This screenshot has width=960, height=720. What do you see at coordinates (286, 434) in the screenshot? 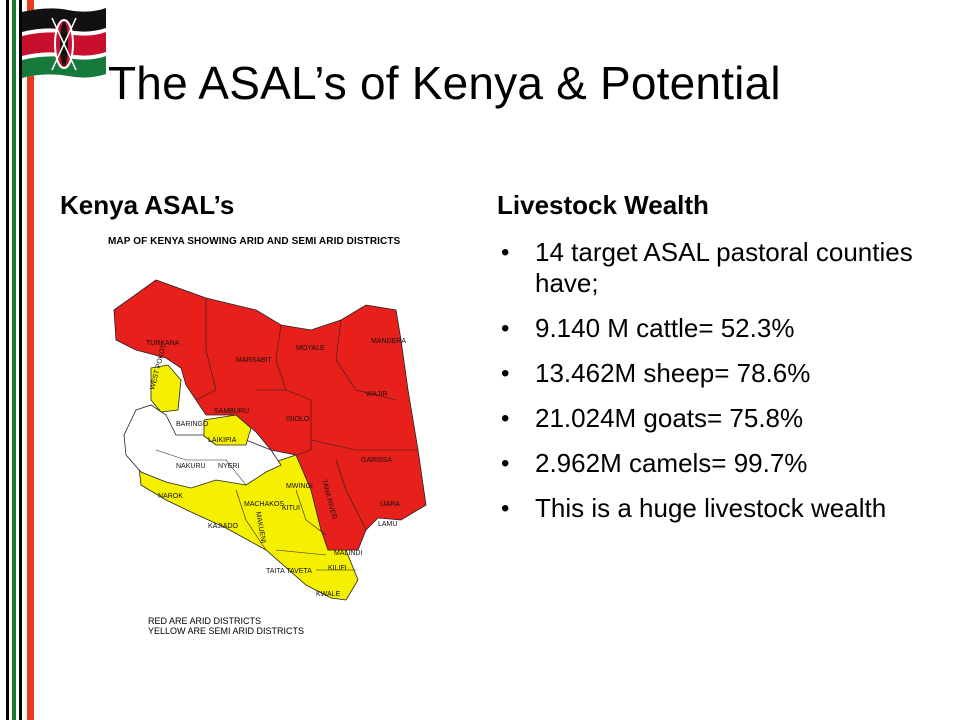
I see `map-district-borders` at bounding box center [286, 434].